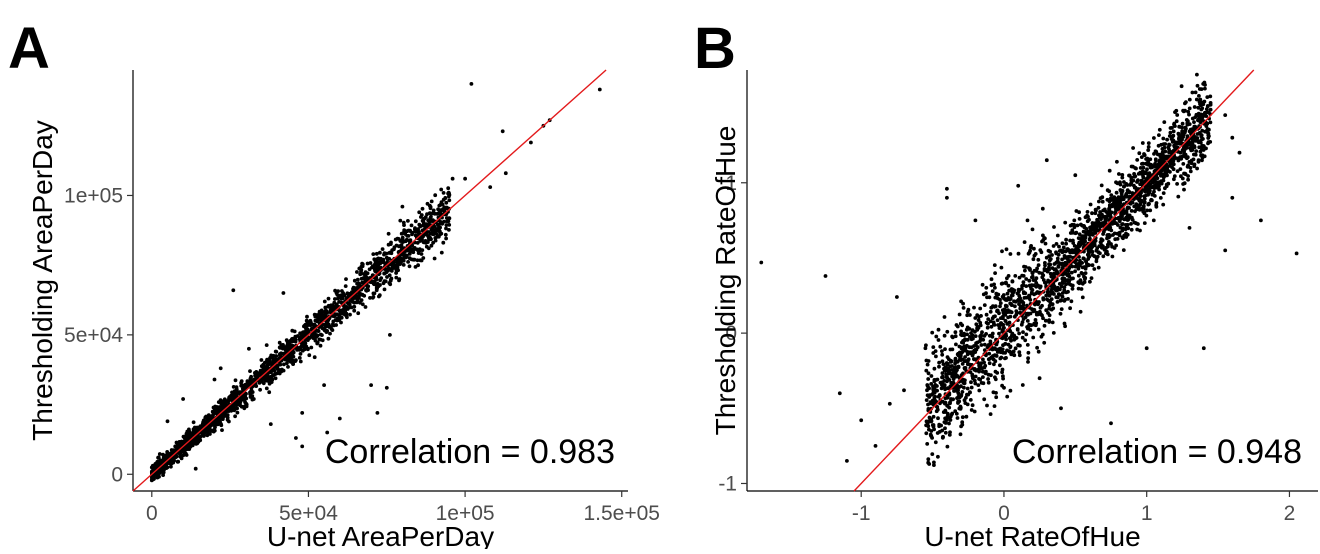  I want to click on x-tick-label: 5e+04, so click(308, 513).